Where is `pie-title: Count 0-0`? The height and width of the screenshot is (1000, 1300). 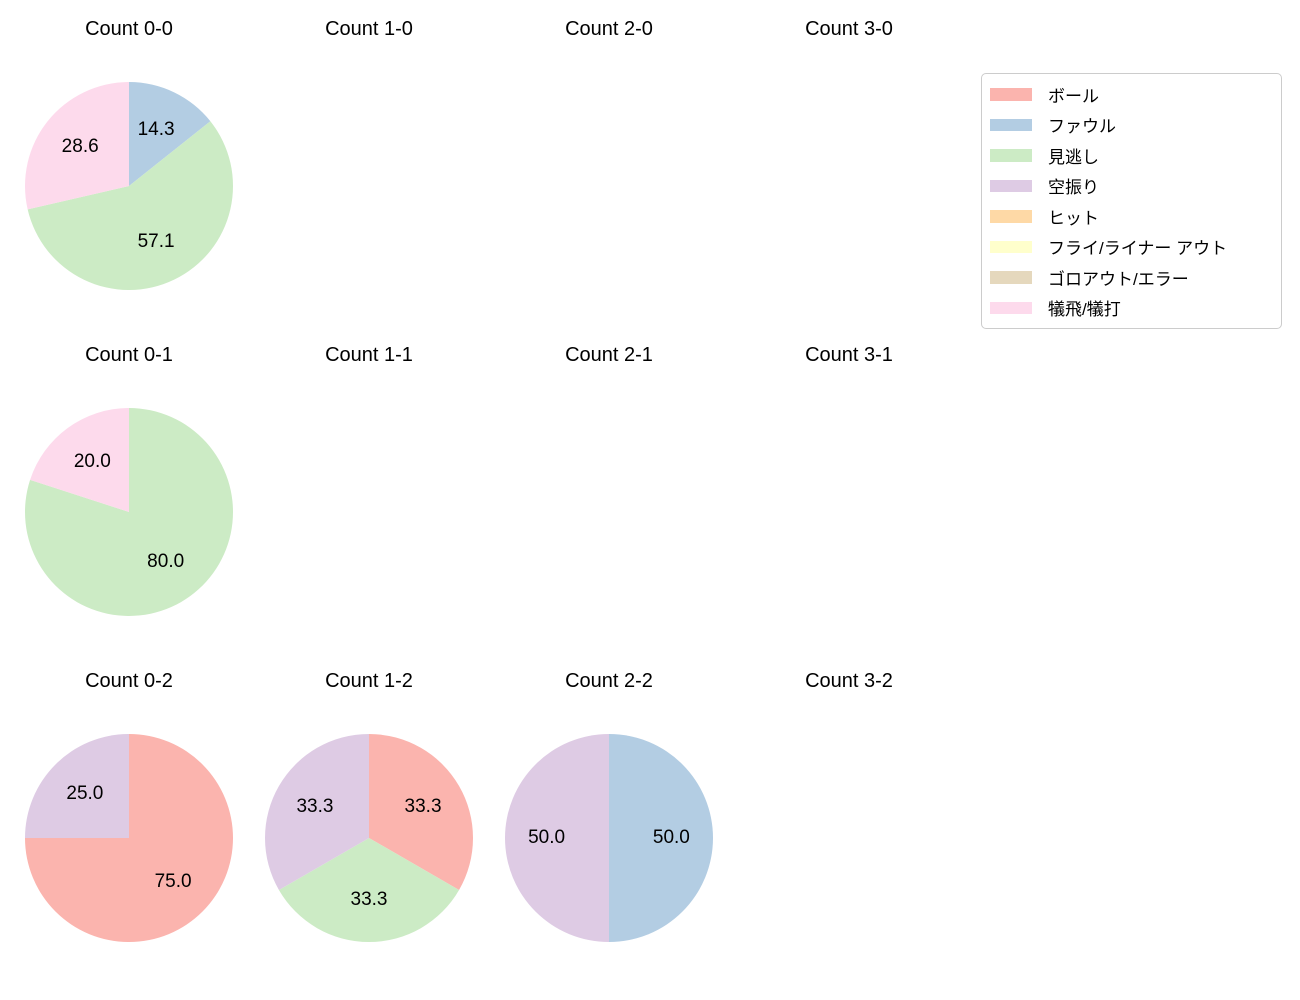 pie-title: Count 0-0 is located at coordinates (129, 29).